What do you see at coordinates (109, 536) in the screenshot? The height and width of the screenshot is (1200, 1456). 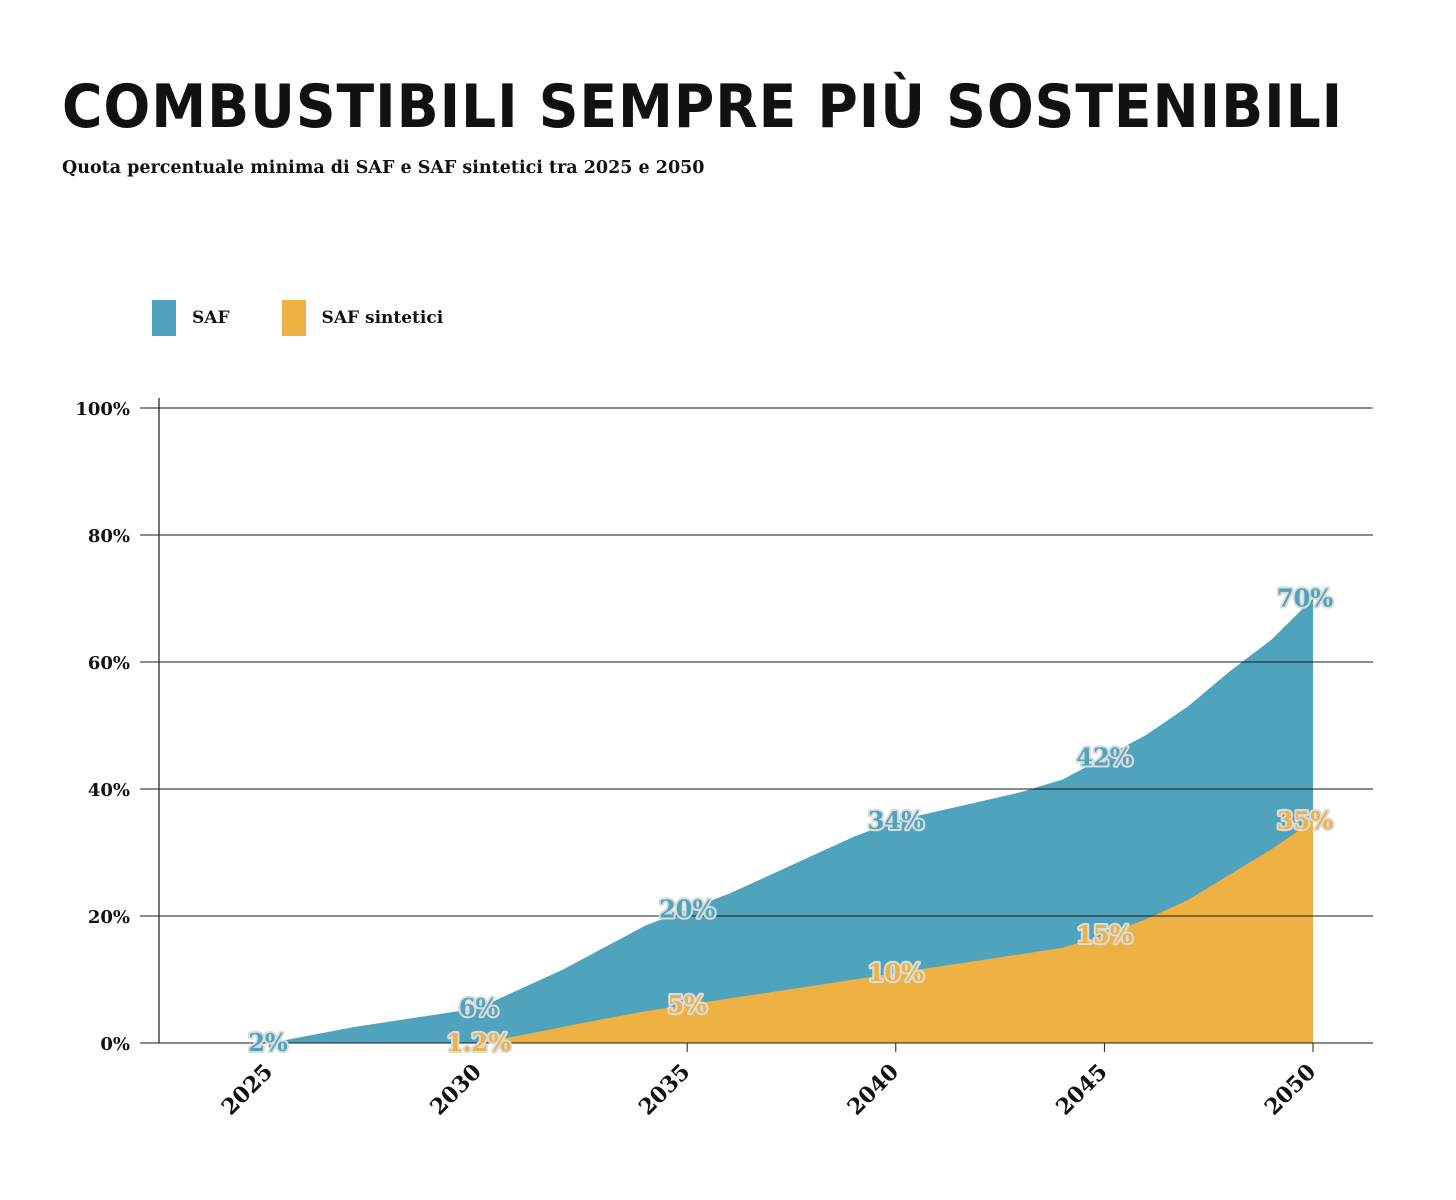 I see `y-tick-label: 80%` at bounding box center [109, 536].